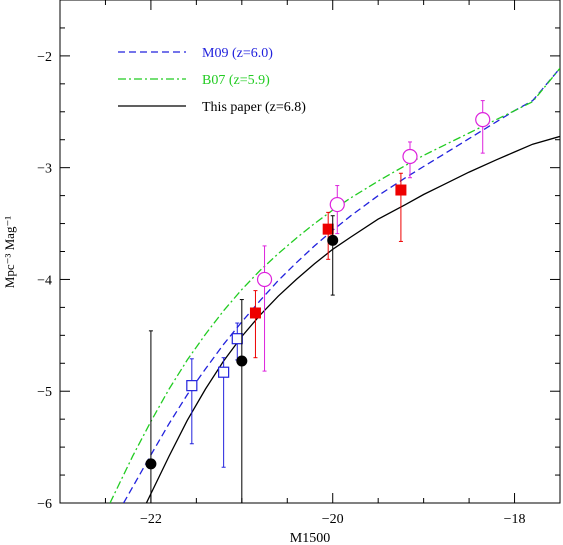 This screenshot has width=563, height=545. What do you see at coordinates (44, 280) in the screenshot?
I see `y-tick-label: −4` at bounding box center [44, 280].